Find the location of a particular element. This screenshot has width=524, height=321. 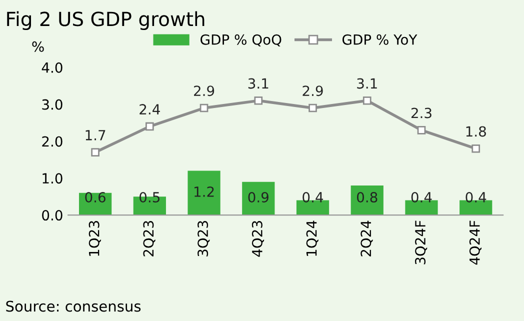

data-label: 2.3 is located at coordinates (421, 113).